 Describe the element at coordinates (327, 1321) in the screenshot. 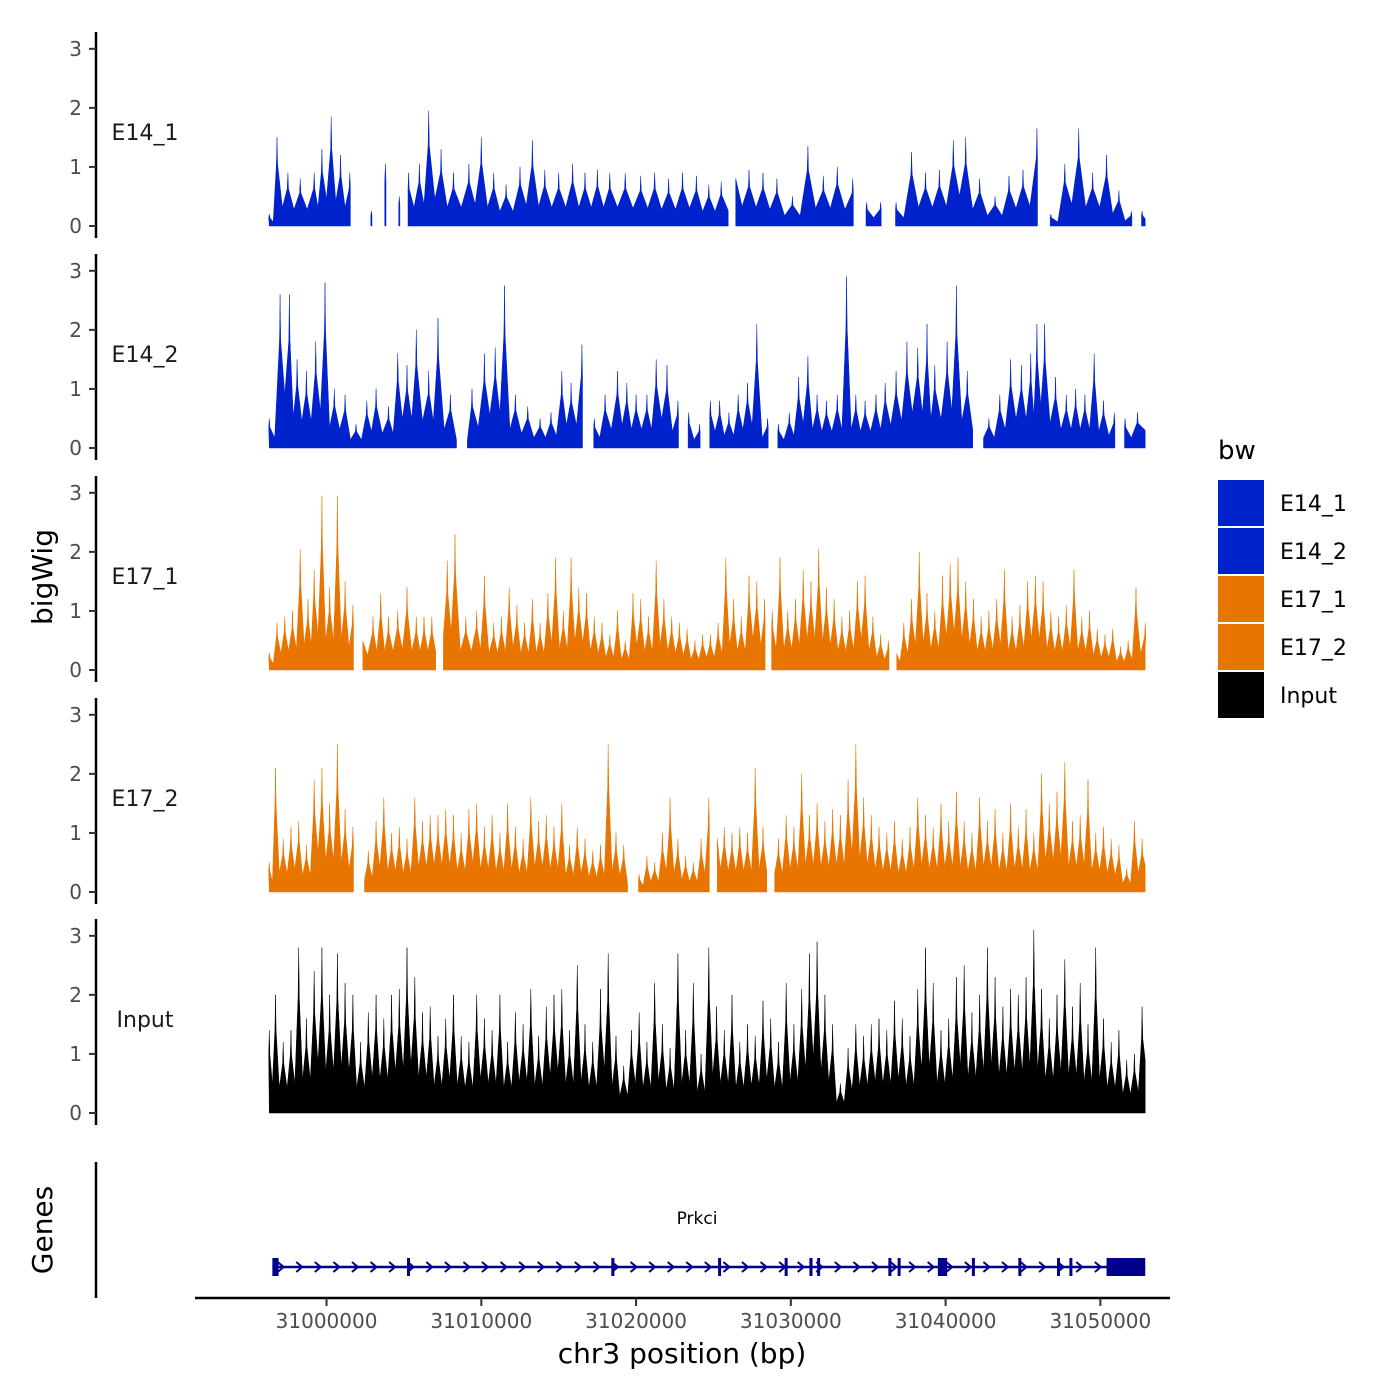

I see `x-tick-label: 31000000` at that location.